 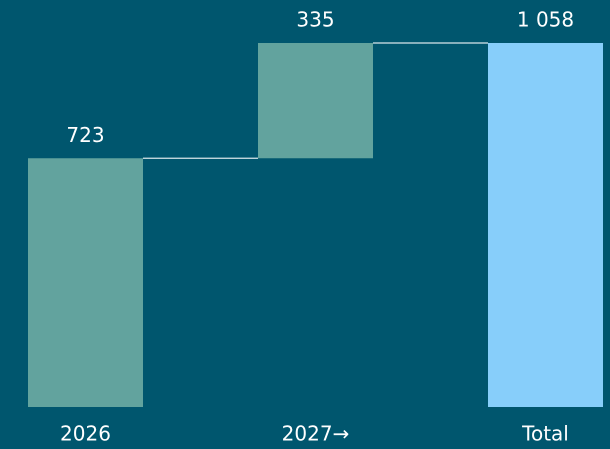 I want to click on value-label: 723, so click(x=85, y=135).